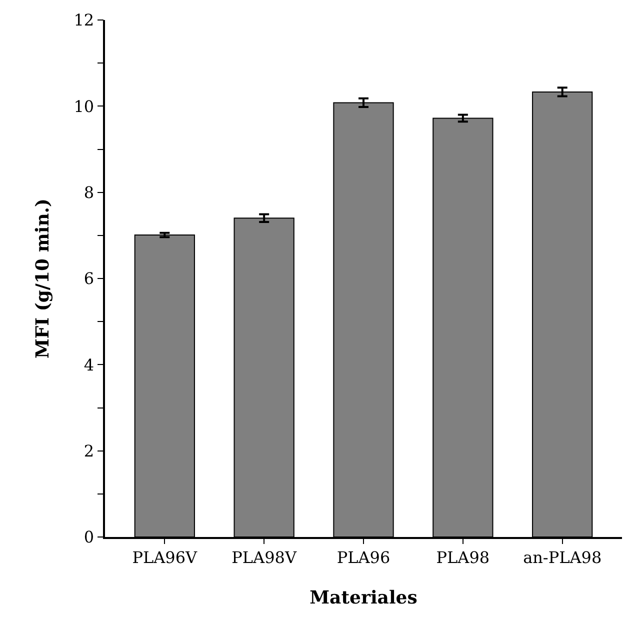 The width and height of the screenshot is (627, 619). What do you see at coordinates (84, 106) in the screenshot?
I see `y-tick-label: 10` at bounding box center [84, 106].